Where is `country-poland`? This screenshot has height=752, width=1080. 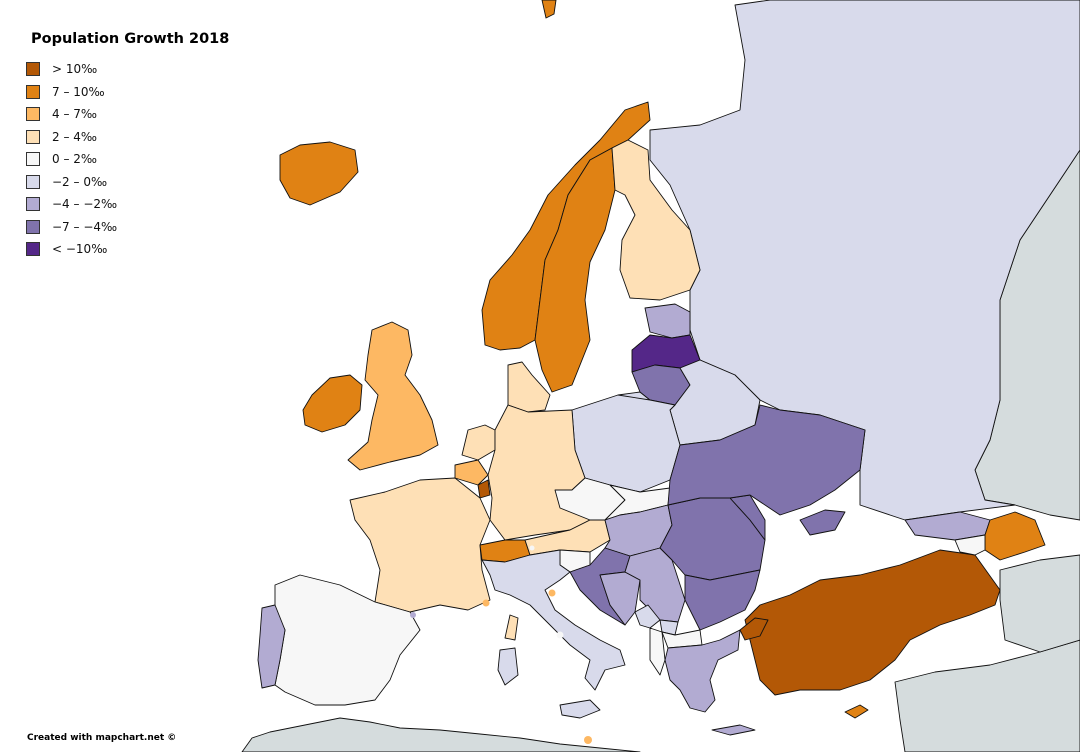
country-poland is located at coordinates (626, 443).